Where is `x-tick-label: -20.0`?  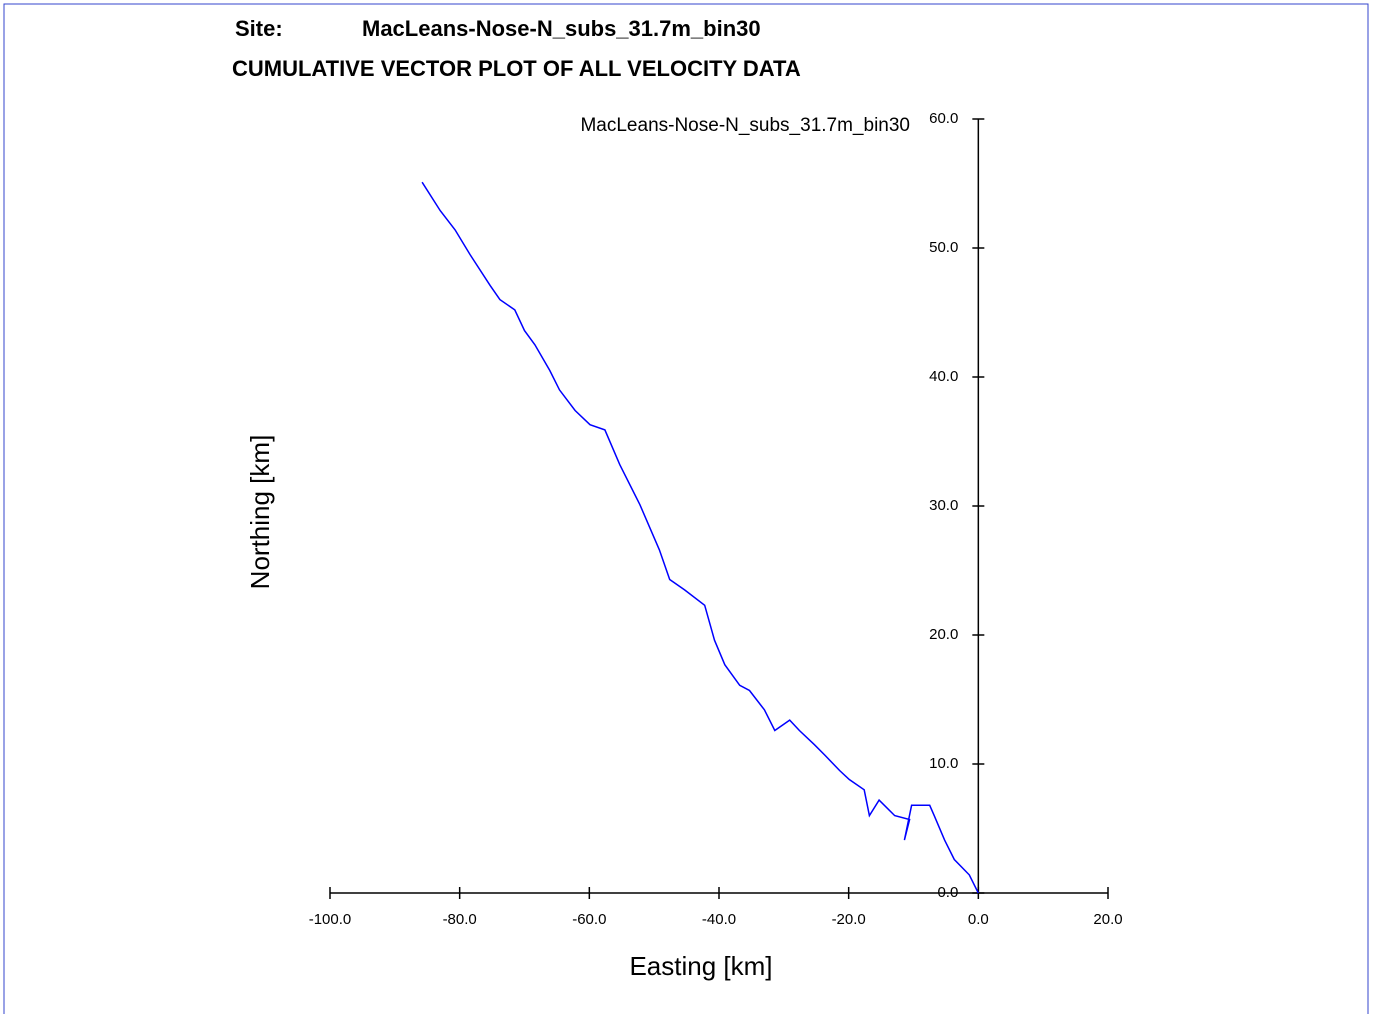 x-tick-label: -20.0 is located at coordinates (849, 919).